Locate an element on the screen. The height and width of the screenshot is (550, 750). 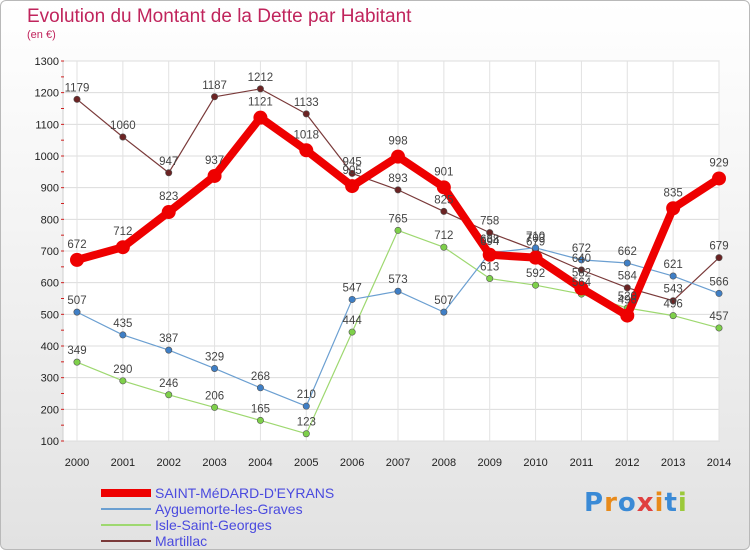
x-tick-label: 2005 is located at coordinates (306, 463).